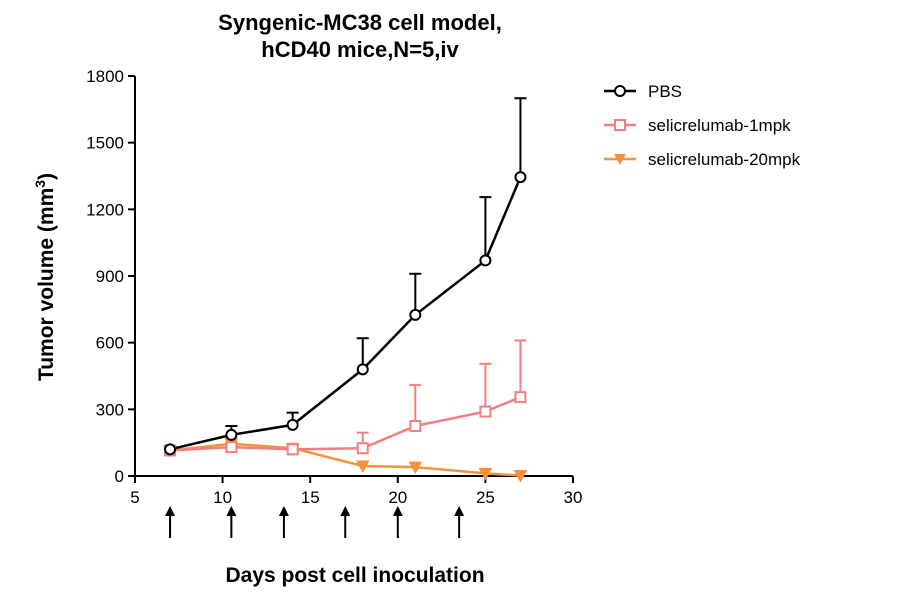  I want to click on y-tick-label: 1500, so click(105, 143).